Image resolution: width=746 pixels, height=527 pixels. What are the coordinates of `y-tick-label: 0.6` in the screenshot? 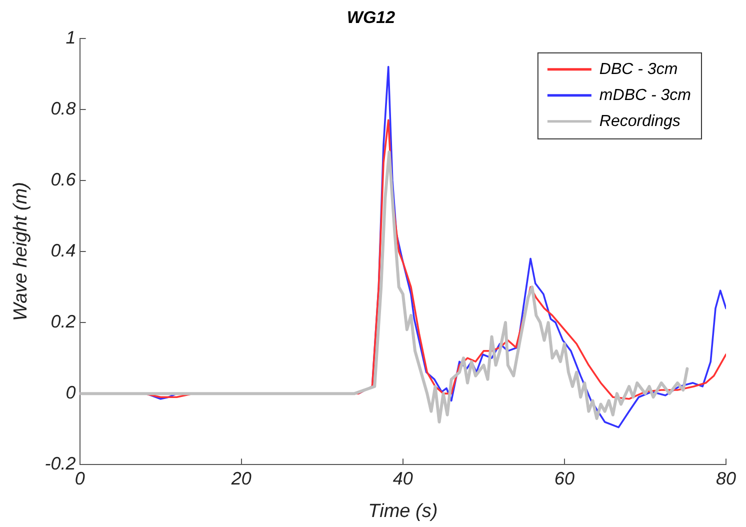 It's located at (63, 179).